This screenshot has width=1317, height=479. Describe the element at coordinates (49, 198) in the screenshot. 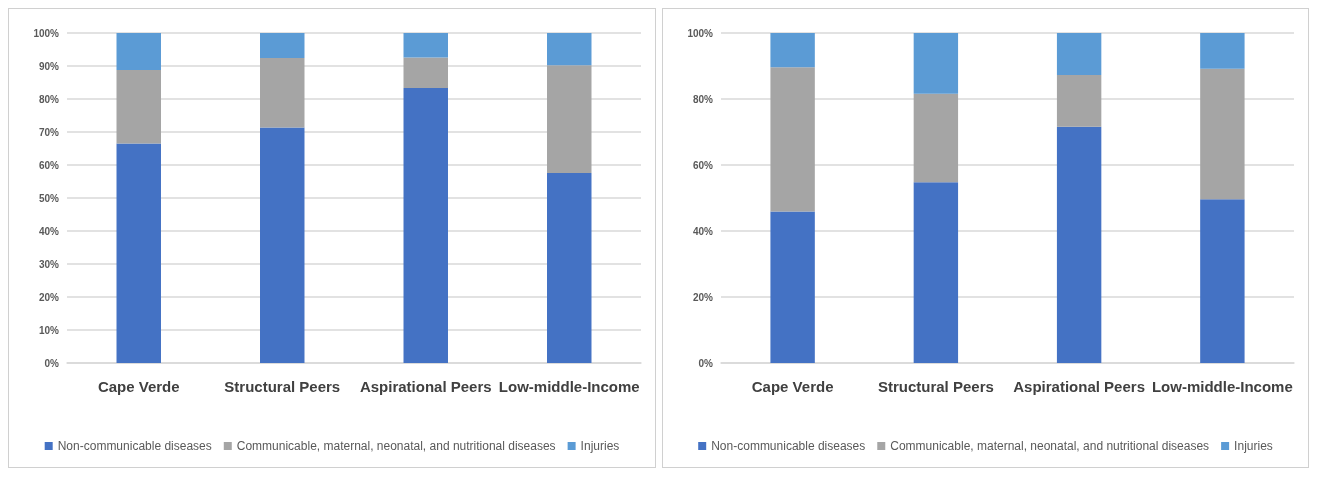

I see `y-tick-label: 50%` at that location.